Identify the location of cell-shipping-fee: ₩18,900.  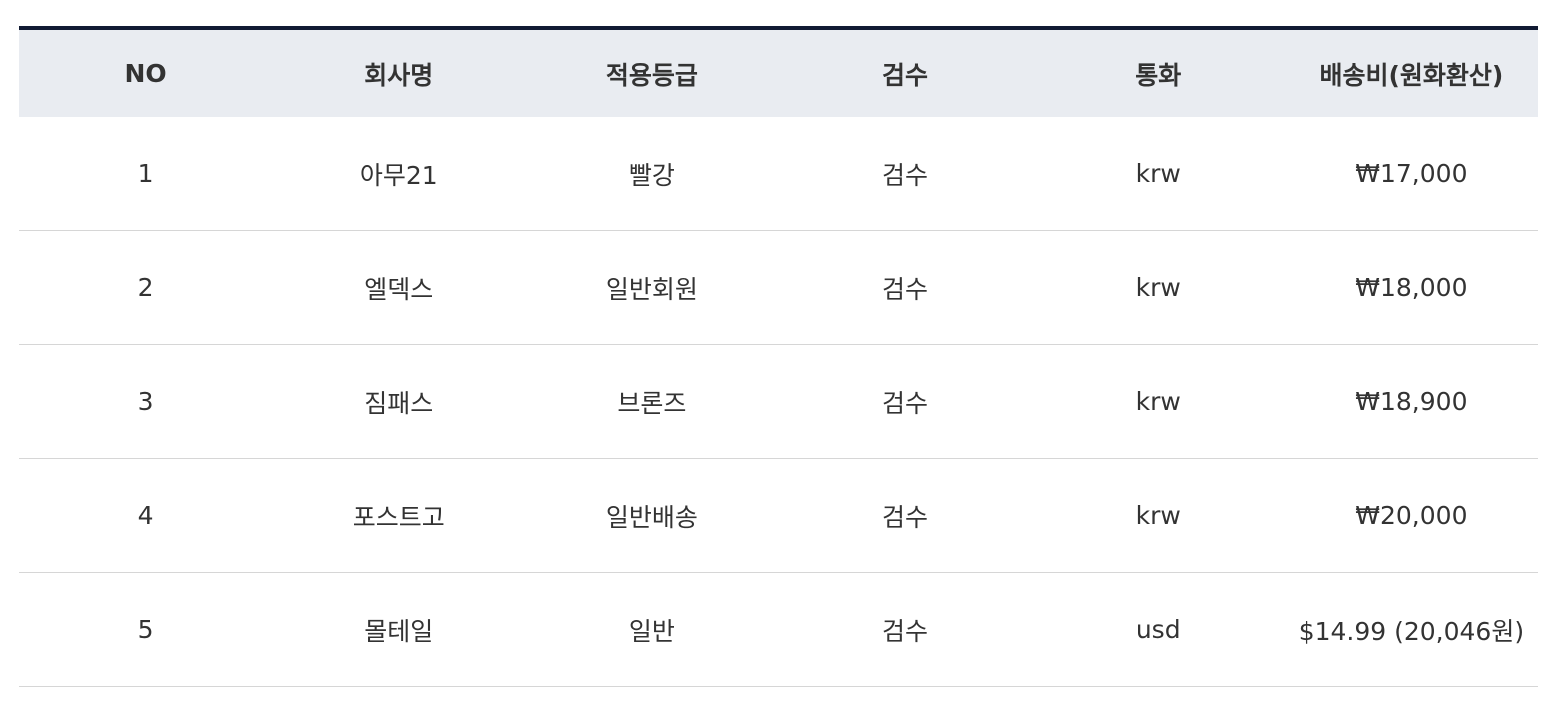
(1411, 401).